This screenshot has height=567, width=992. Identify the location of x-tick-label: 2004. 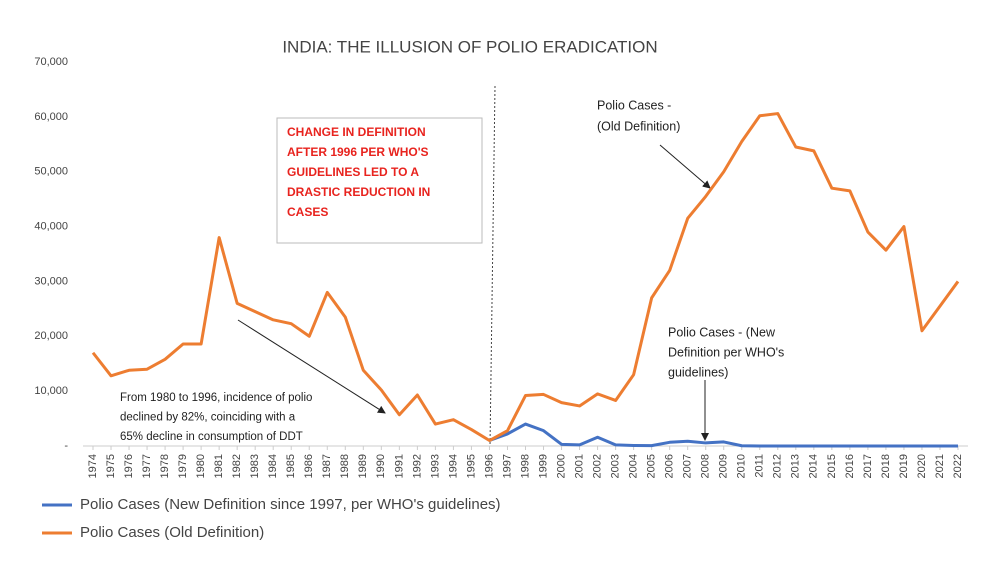
(634, 466).